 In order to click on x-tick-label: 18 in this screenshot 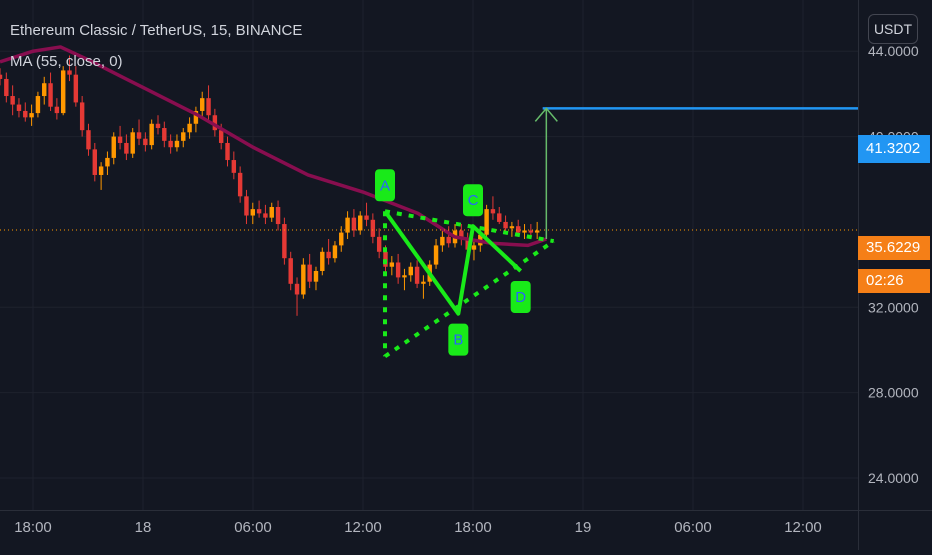, I will do `click(143, 527)`.